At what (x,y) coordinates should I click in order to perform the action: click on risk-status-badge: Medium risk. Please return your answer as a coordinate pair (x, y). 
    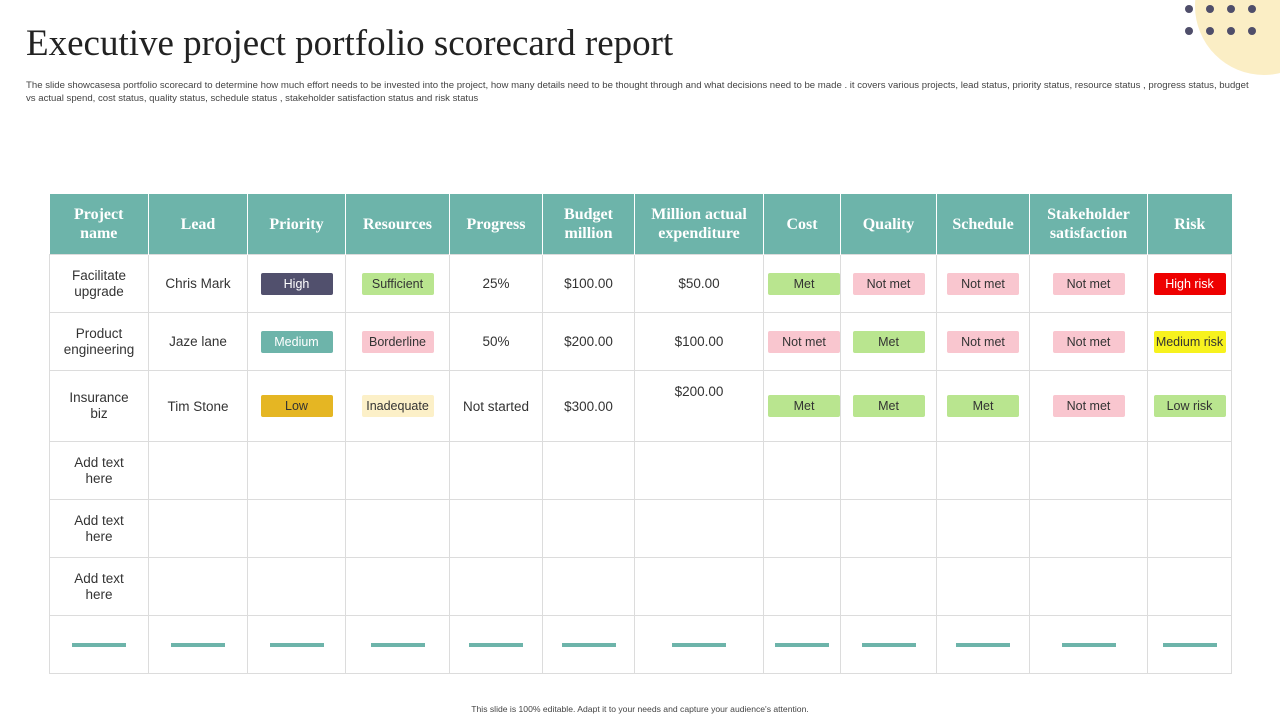
    Looking at the image, I should click on (1189, 341).